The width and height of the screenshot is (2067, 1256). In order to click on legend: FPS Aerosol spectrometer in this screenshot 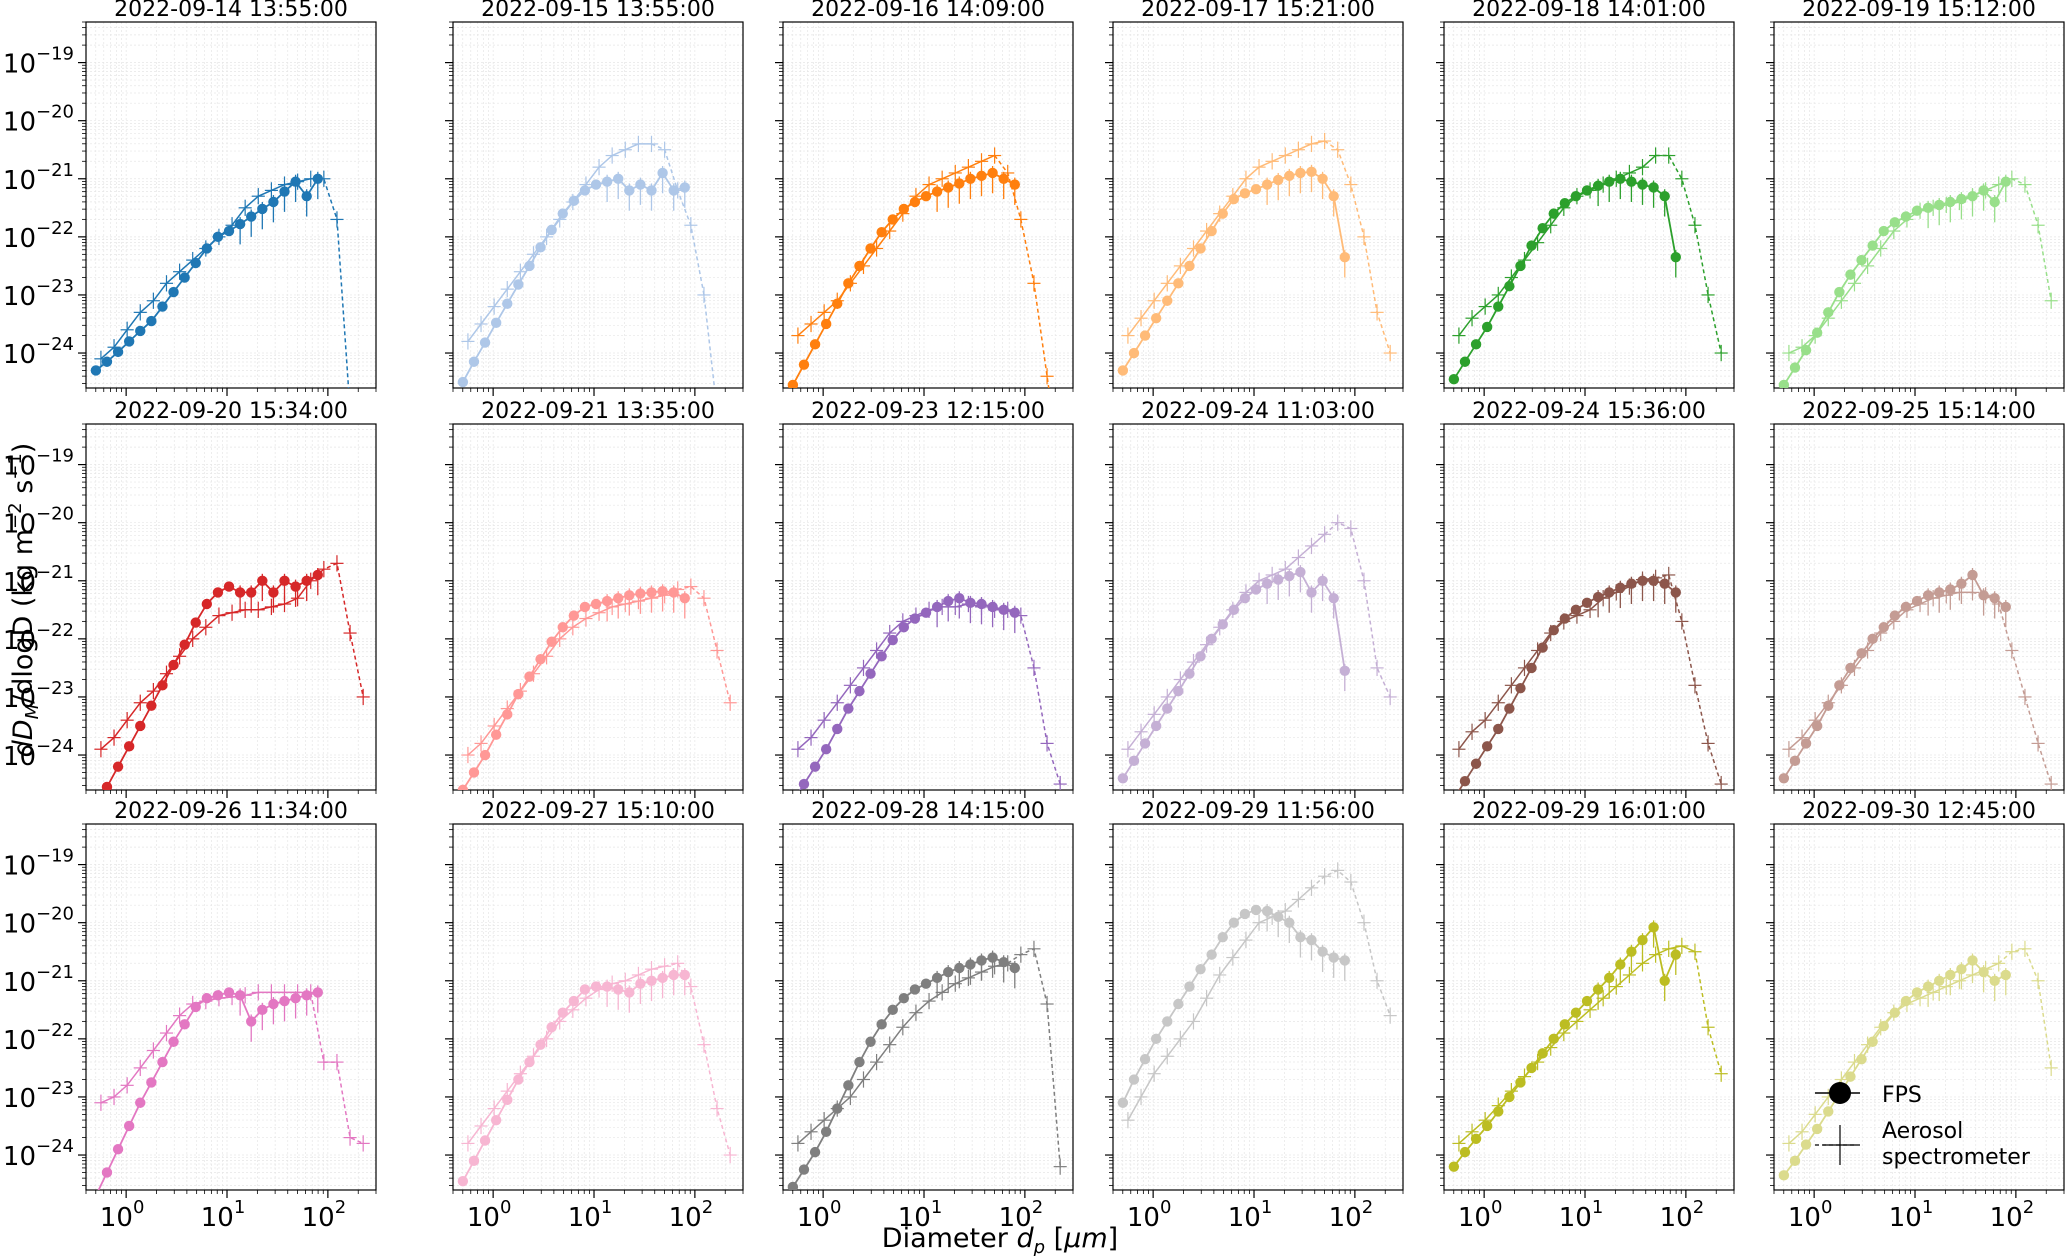, I will do `click(1923, 1126)`.